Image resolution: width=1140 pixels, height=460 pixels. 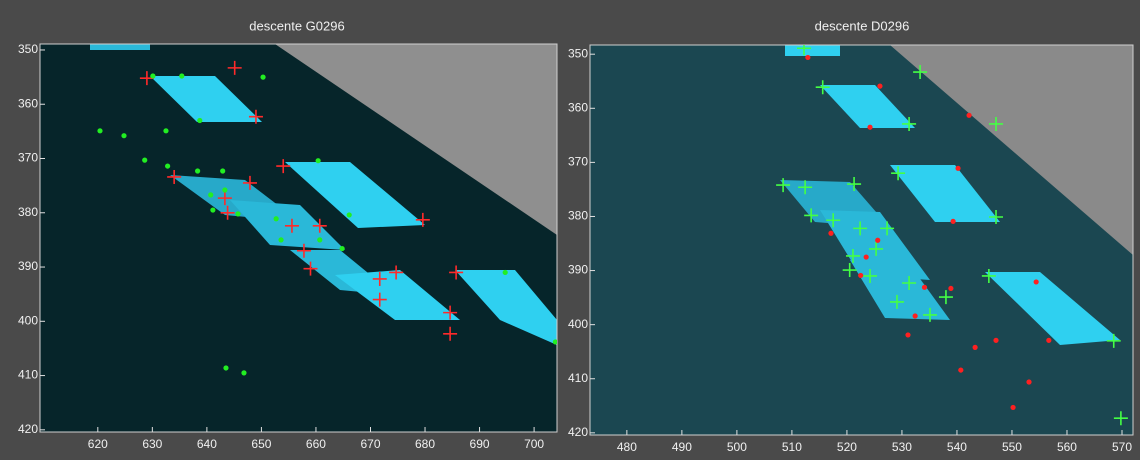 I want to click on y-tick-label: 400, so click(x=28, y=320).